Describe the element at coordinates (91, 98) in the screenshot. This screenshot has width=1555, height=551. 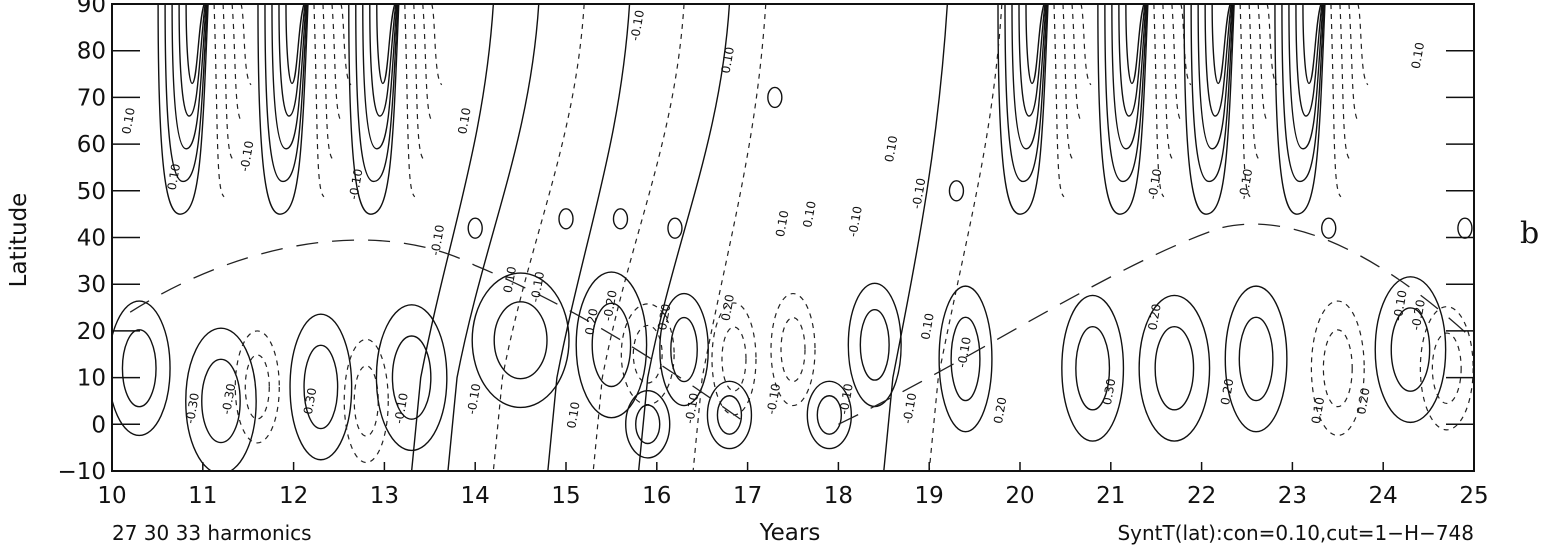
I see `y-tick-label: 70` at that location.